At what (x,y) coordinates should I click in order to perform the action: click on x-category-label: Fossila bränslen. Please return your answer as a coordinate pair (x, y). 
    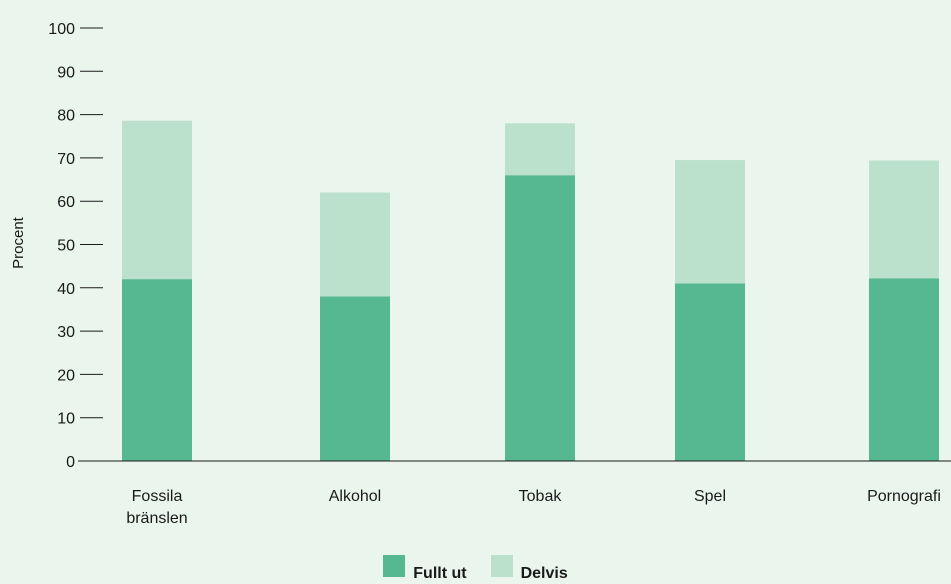
    Looking at the image, I should click on (156, 507).